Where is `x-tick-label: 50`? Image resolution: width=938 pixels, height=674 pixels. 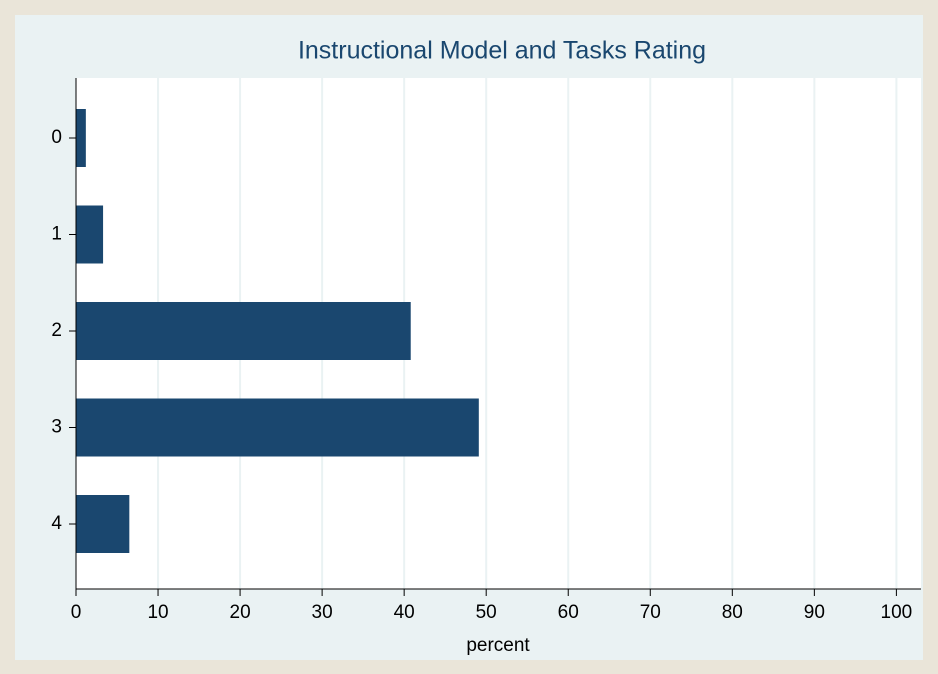
x-tick-label: 50 is located at coordinates (486, 612).